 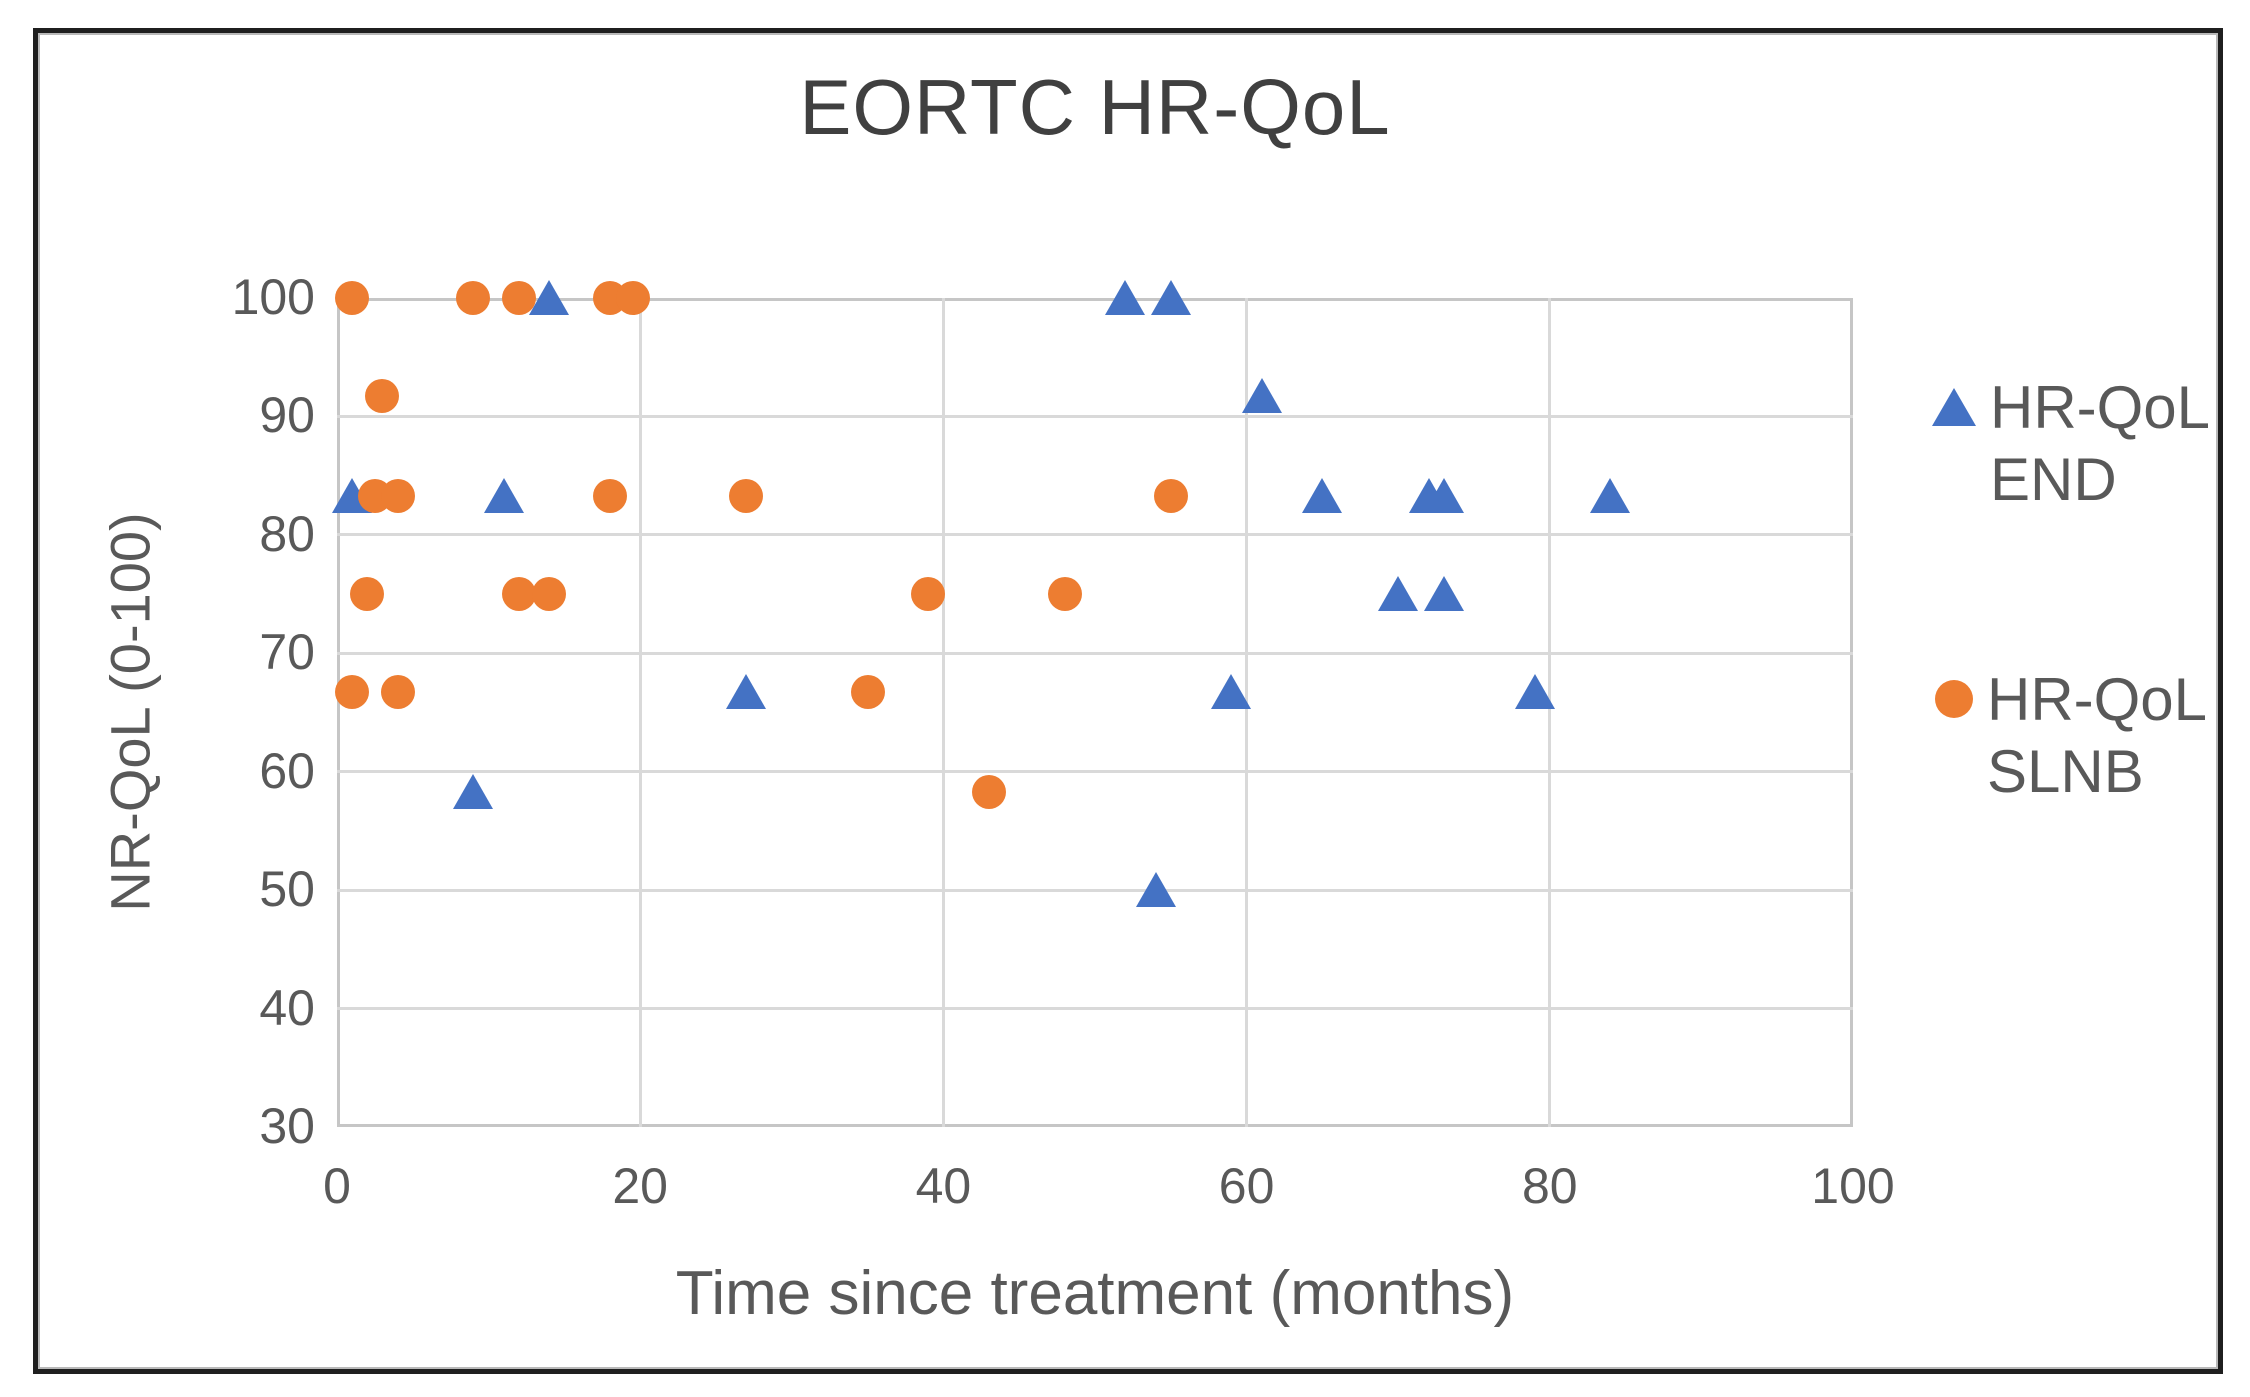 I want to click on y-tick-label: 50, so click(x=287, y=889).